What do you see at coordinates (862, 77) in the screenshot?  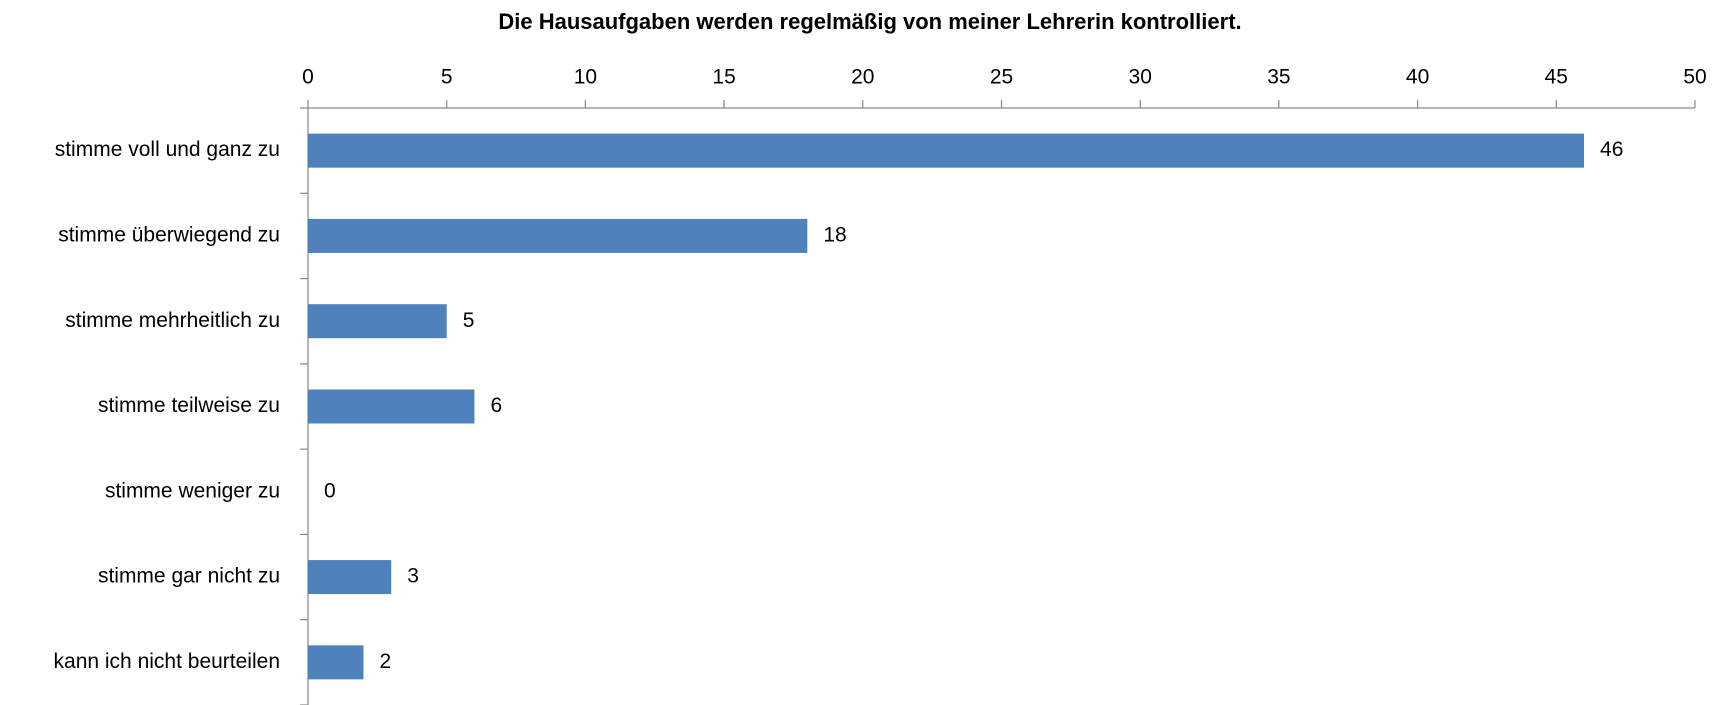 I see `x-tick-label: 20` at bounding box center [862, 77].